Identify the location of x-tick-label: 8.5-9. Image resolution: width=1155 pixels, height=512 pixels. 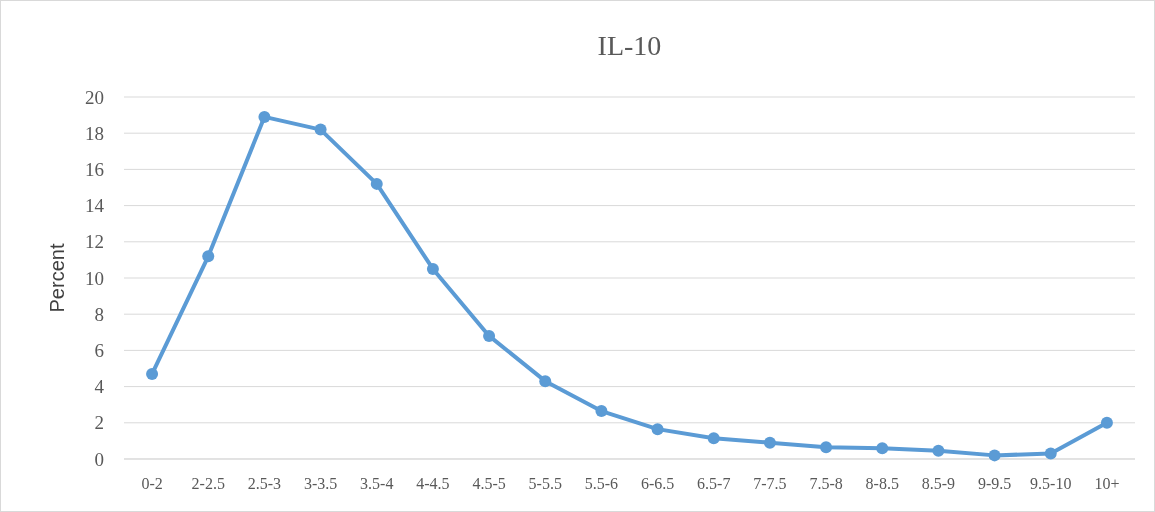
(938, 483).